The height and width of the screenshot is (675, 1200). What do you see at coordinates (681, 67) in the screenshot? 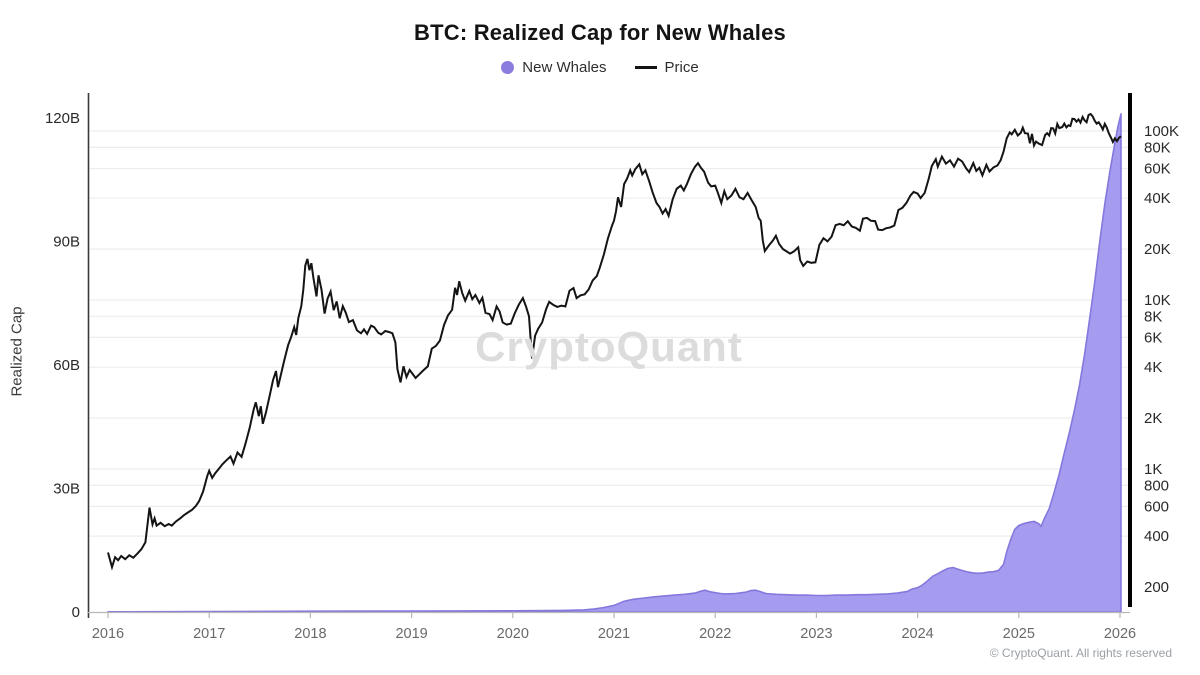
I see `legend-label-price: Price` at bounding box center [681, 67].